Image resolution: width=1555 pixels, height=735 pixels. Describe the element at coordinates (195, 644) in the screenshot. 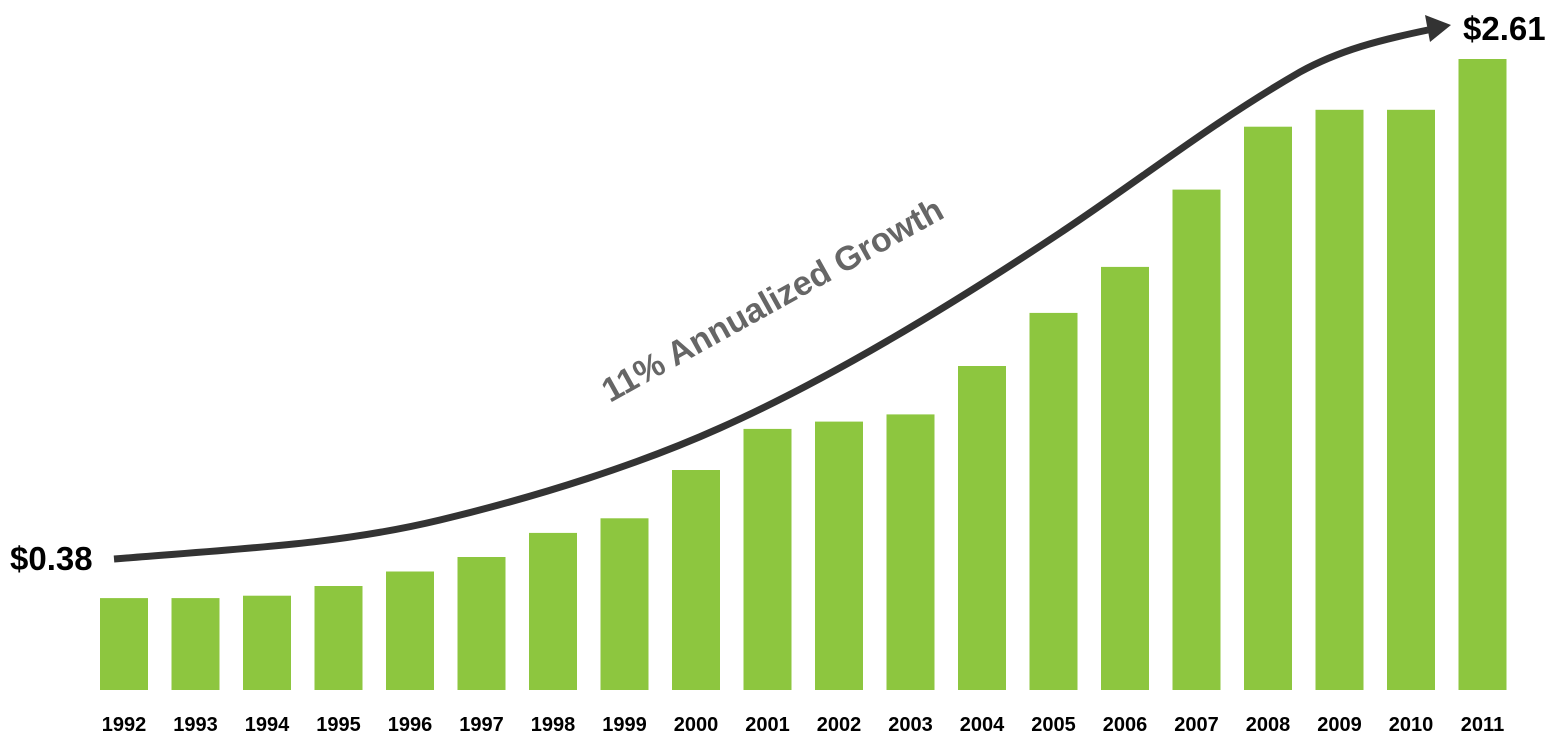

I see `bar-1993` at that location.